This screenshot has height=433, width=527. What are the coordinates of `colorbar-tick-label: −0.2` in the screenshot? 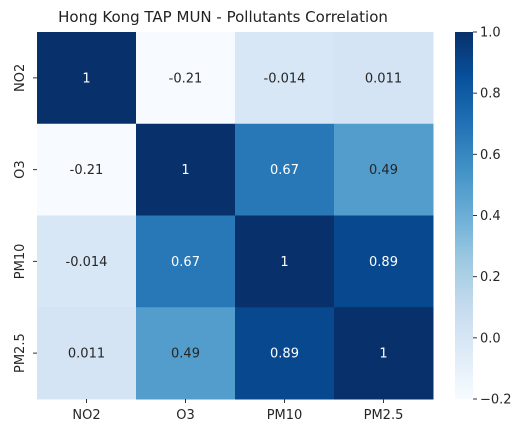 It's located at (496, 400).